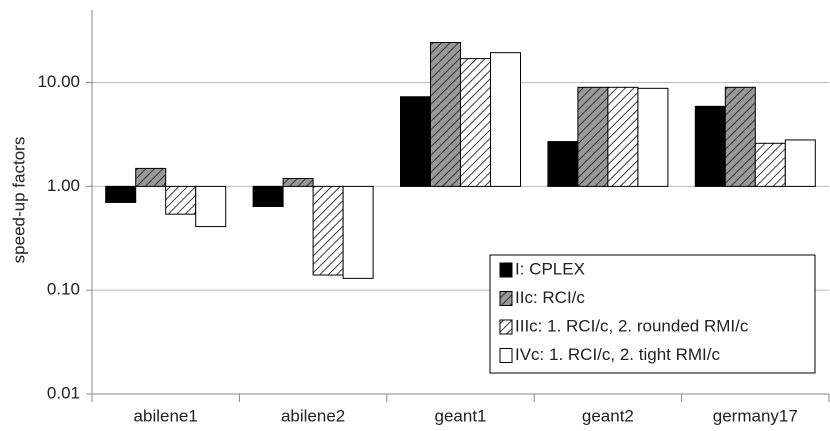 The height and width of the screenshot is (431, 830). Describe the element at coordinates (461, 415) in the screenshot. I see `x-tick-label: geant1` at that location.